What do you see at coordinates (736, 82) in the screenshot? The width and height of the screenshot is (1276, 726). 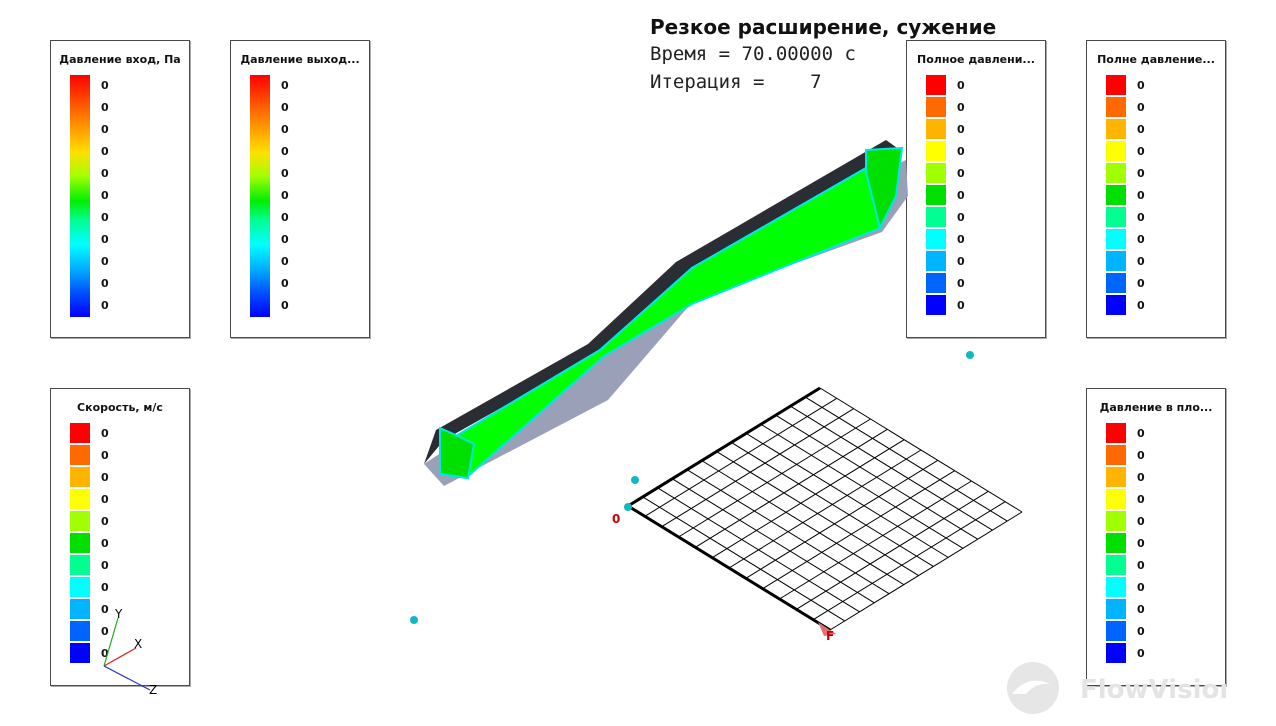 I see `iteration-readout: Итерация = 7` at bounding box center [736, 82].